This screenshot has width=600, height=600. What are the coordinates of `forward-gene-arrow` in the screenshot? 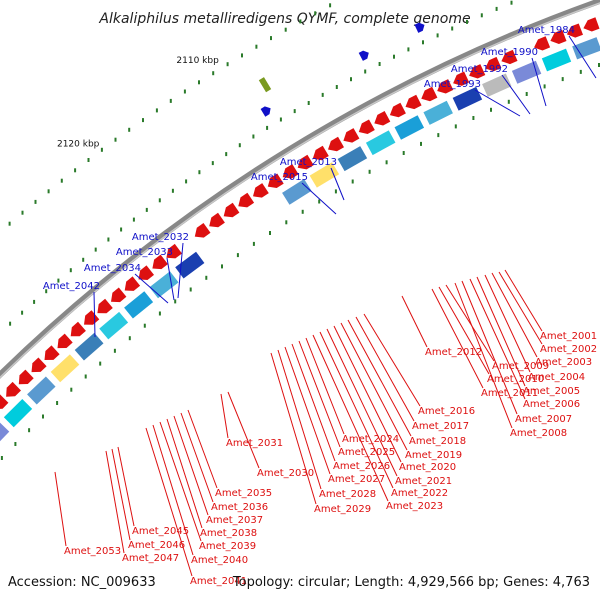 It's located at (363, 55).